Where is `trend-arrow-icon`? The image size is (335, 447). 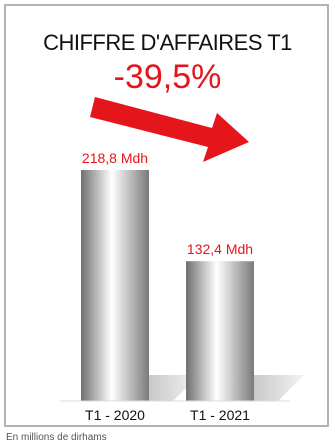 trend-arrow-icon is located at coordinates (169, 129).